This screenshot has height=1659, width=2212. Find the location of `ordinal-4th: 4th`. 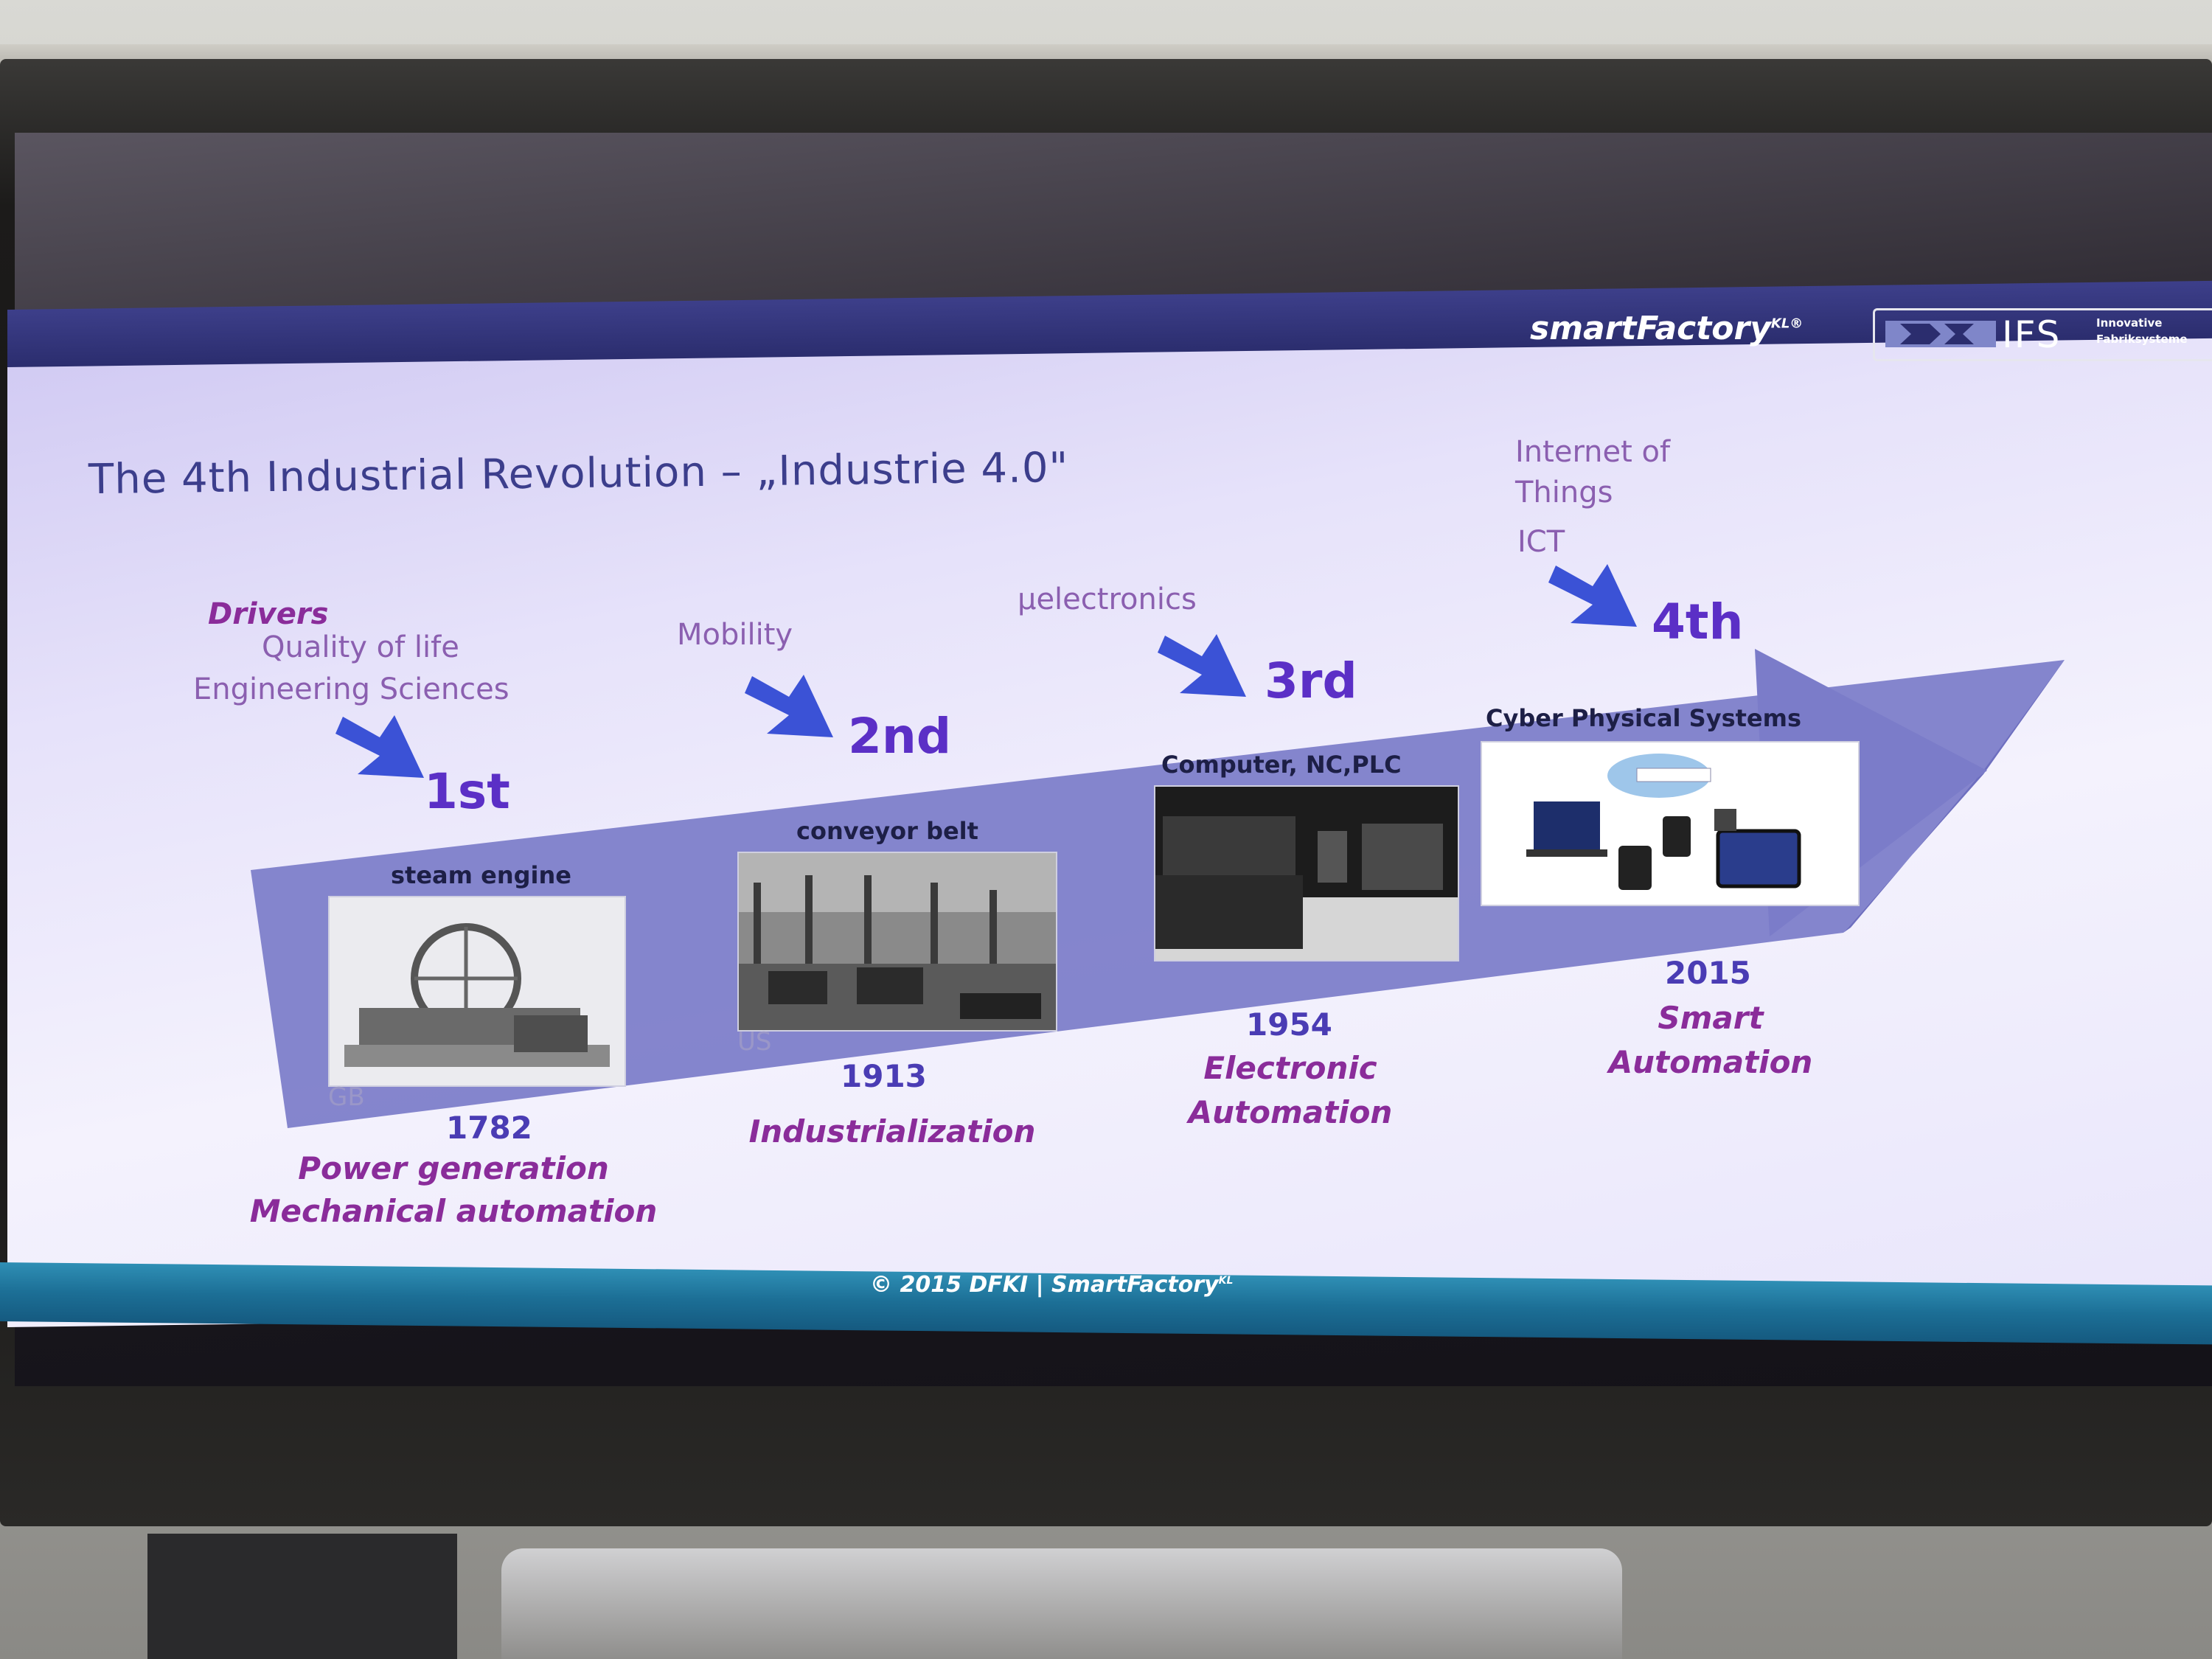

ordinal-4th: 4th is located at coordinates (1698, 622).